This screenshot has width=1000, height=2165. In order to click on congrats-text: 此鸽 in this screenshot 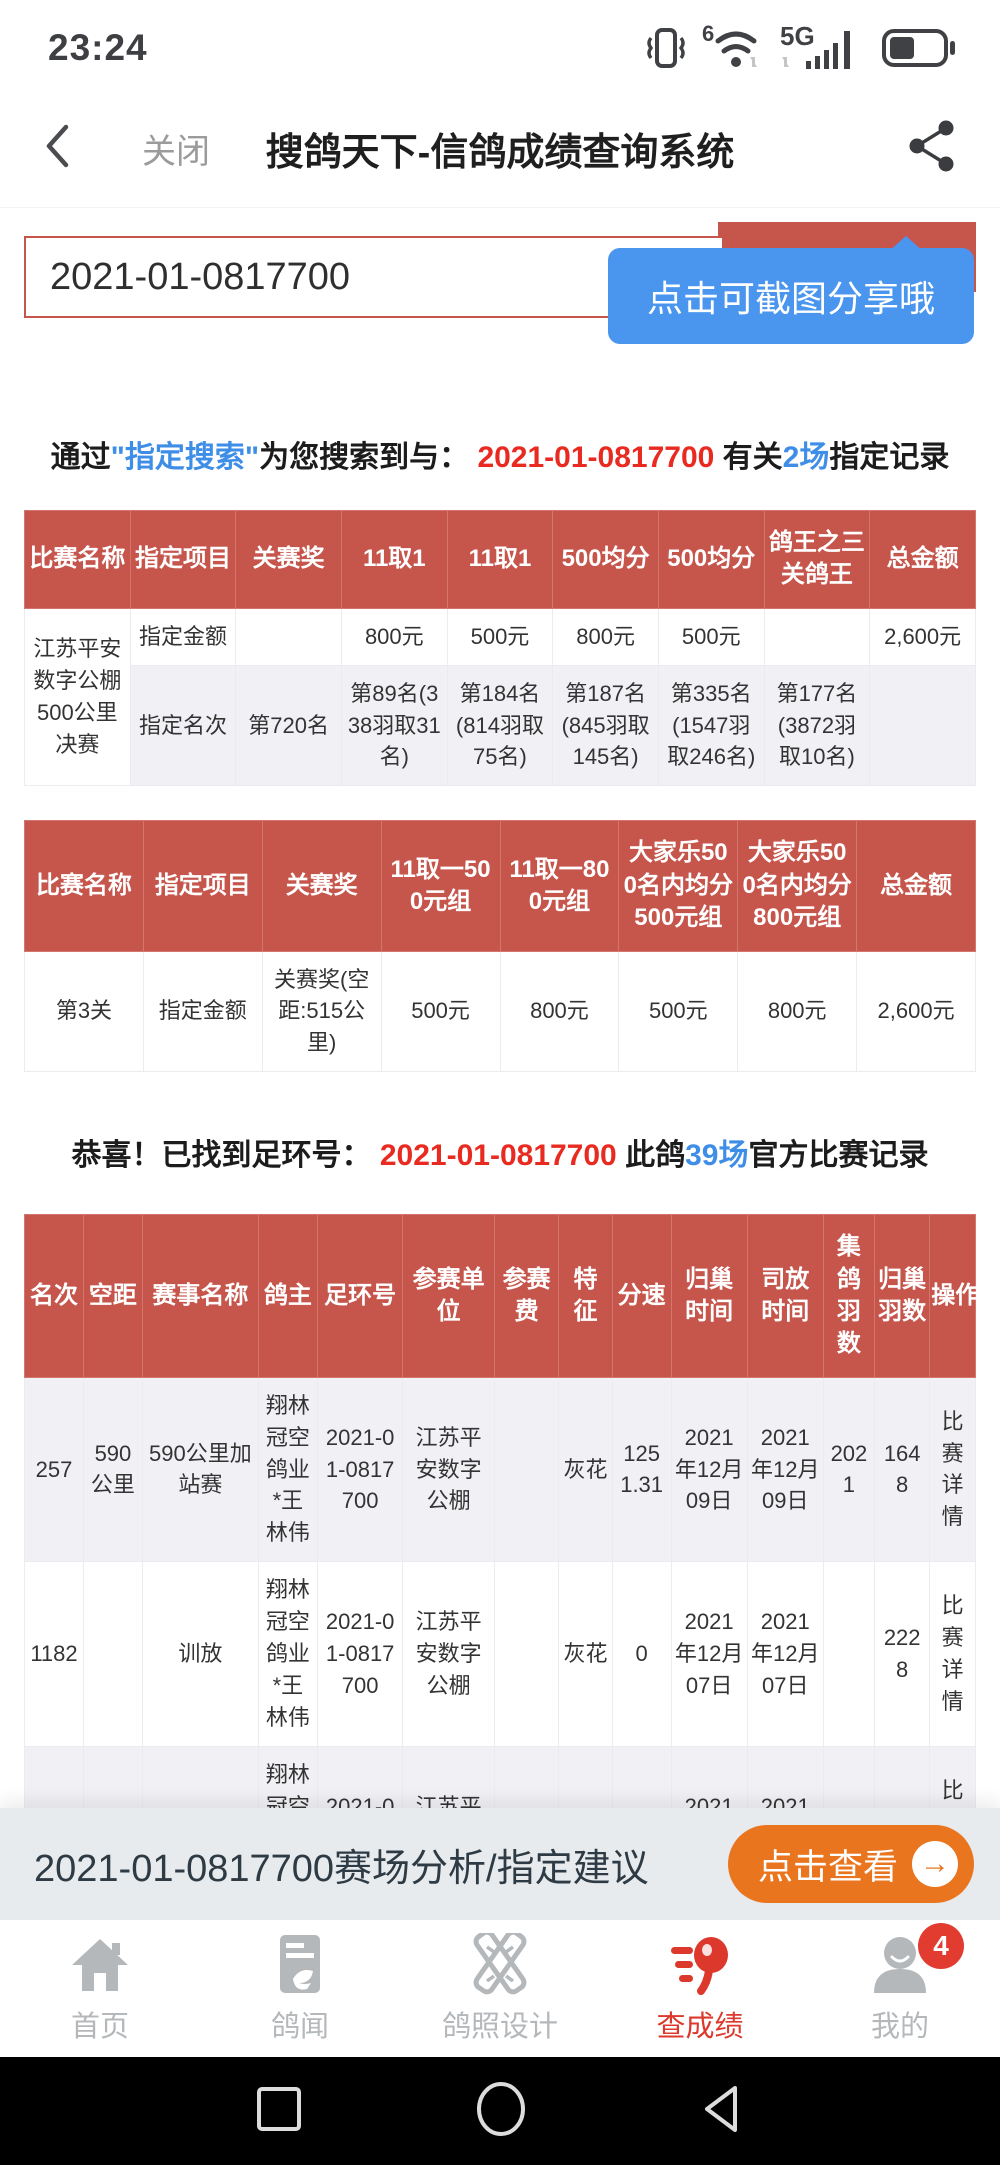, I will do `click(651, 1156)`.